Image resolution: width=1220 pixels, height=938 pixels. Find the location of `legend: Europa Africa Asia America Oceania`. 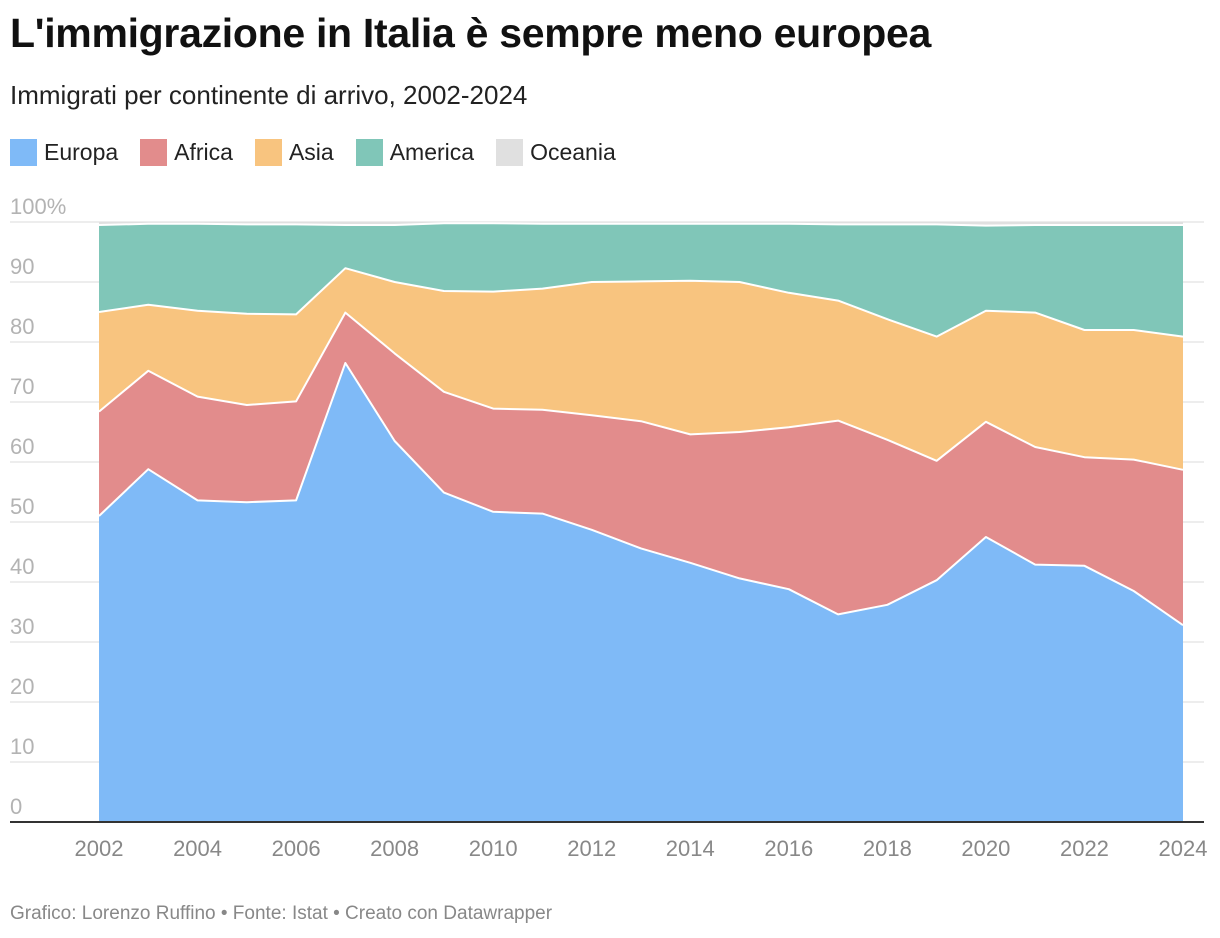

legend: Europa Africa Asia America Oceania is located at coordinates (324, 152).